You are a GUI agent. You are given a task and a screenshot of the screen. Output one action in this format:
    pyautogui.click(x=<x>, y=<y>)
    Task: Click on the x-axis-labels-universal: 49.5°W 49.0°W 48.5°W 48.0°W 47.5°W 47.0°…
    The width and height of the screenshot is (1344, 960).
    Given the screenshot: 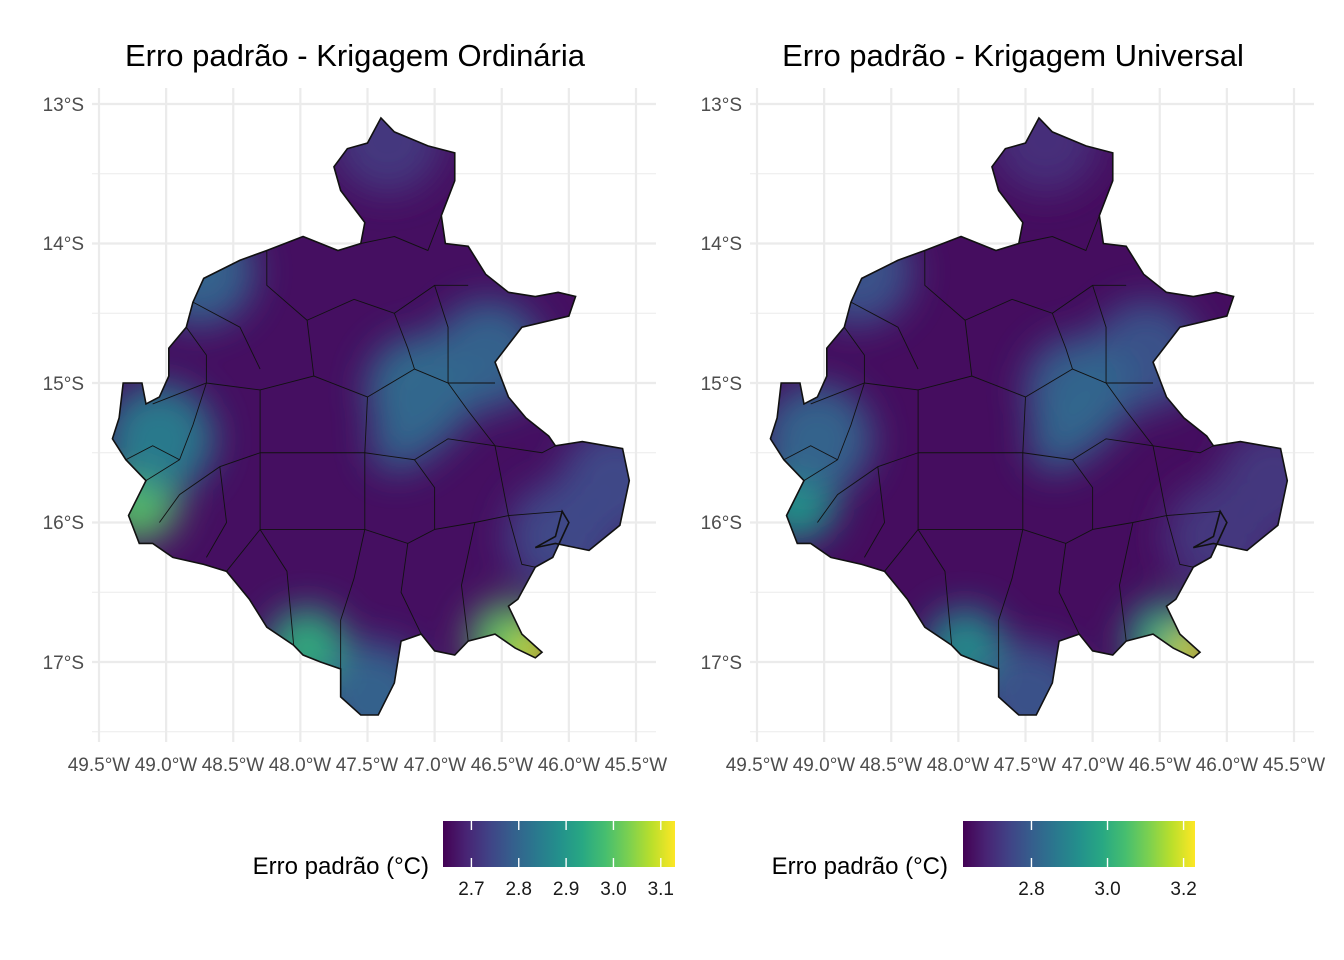 What is the action you would take?
    pyautogui.click(x=1026, y=765)
    